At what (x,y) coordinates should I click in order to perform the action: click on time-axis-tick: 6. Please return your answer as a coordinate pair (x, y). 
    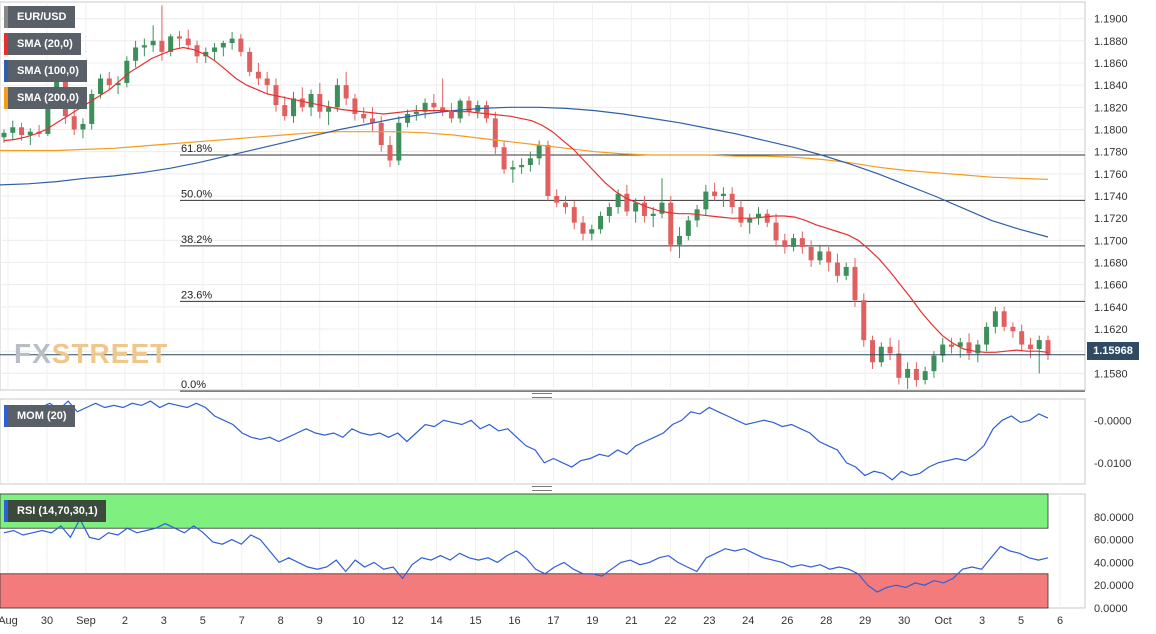
    Looking at the image, I should click on (1060, 621).